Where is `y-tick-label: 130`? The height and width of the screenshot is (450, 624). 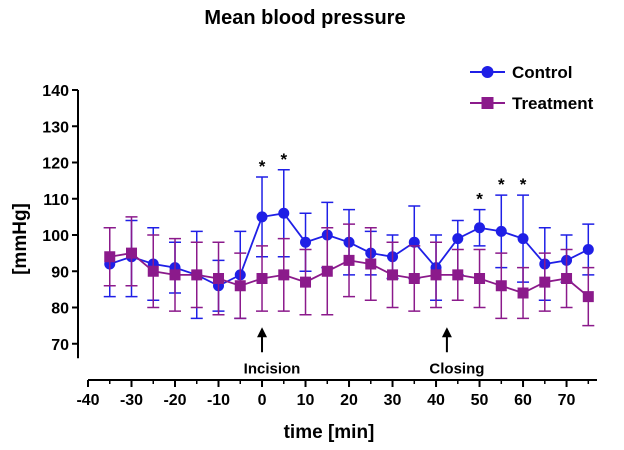
y-tick-label: 130 is located at coordinates (55, 127).